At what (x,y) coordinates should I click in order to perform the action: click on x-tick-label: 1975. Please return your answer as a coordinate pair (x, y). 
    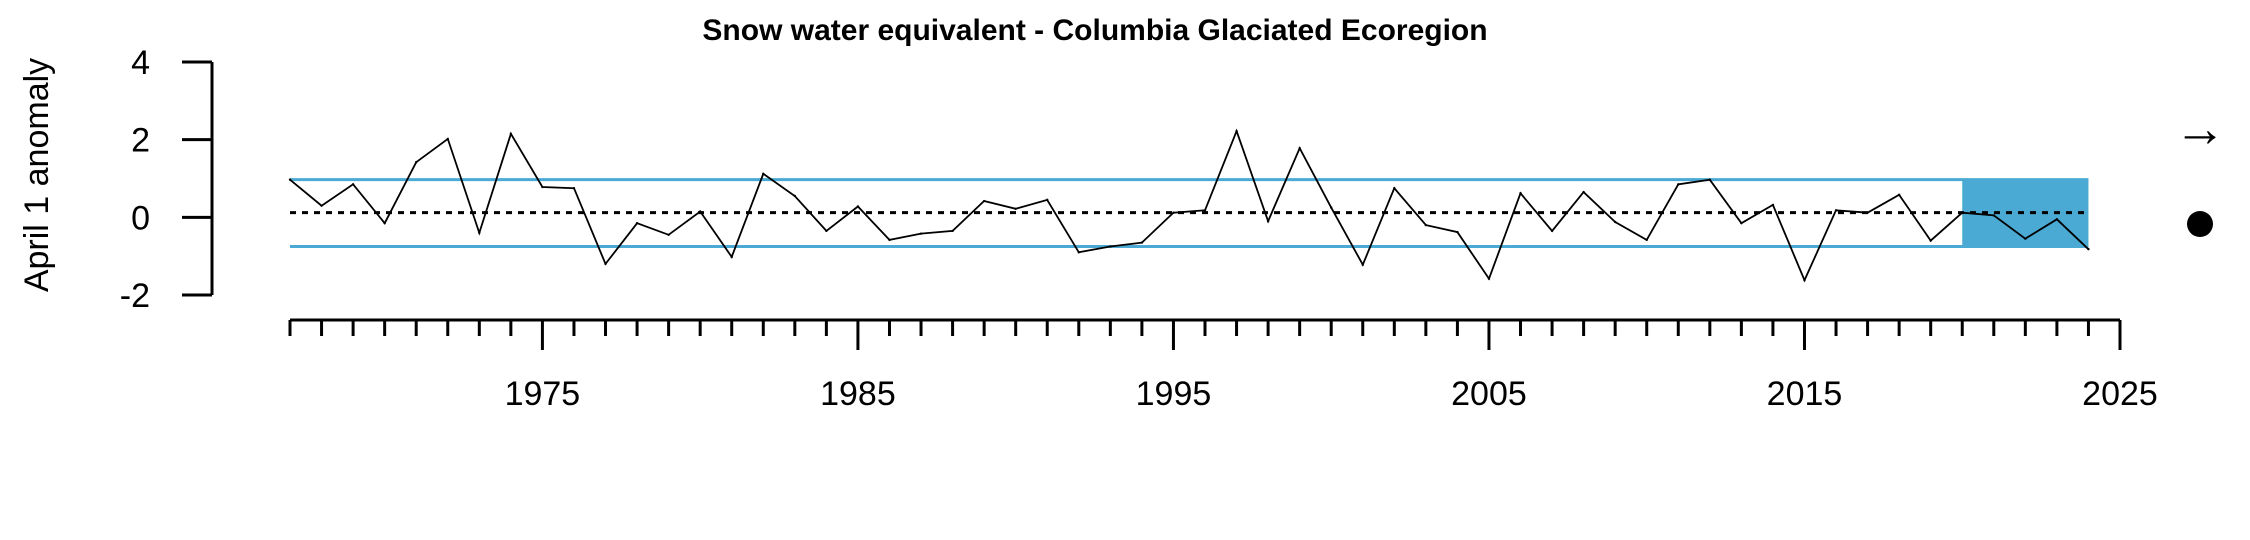
    Looking at the image, I should click on (543, 394).